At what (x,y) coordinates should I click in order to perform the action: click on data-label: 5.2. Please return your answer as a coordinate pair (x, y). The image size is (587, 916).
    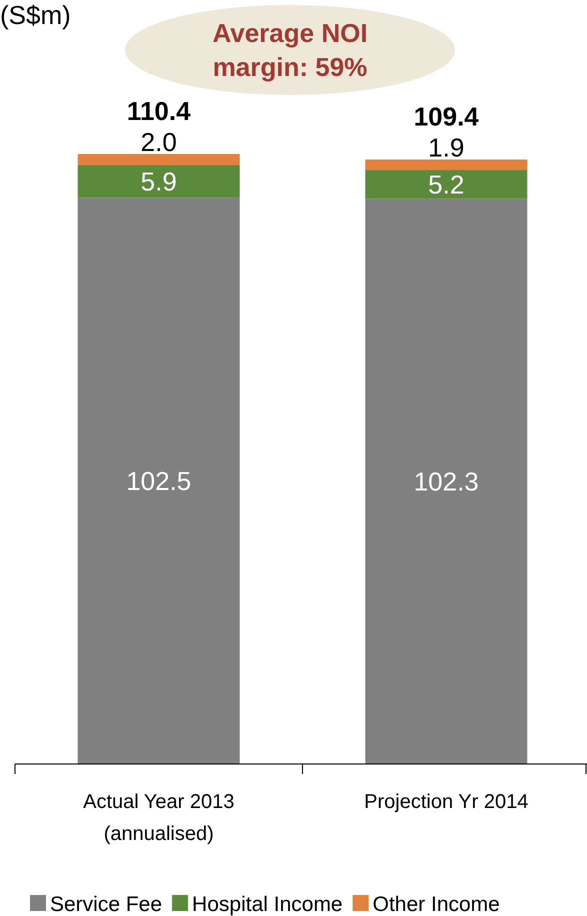
    Looking at the image, I should click on (446, 184).